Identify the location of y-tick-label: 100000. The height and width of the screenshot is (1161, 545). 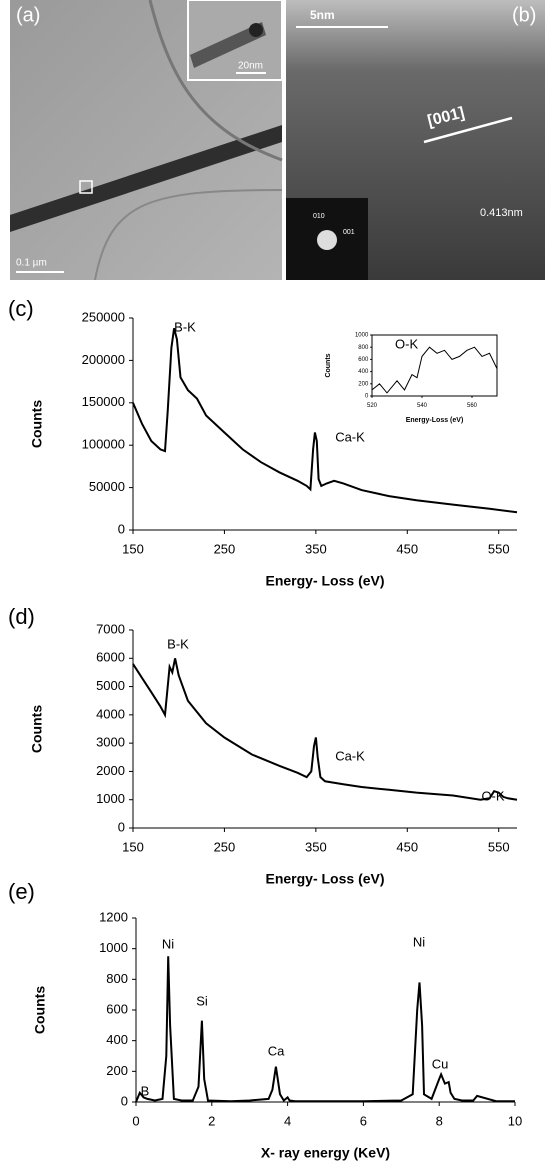
(103, 444).